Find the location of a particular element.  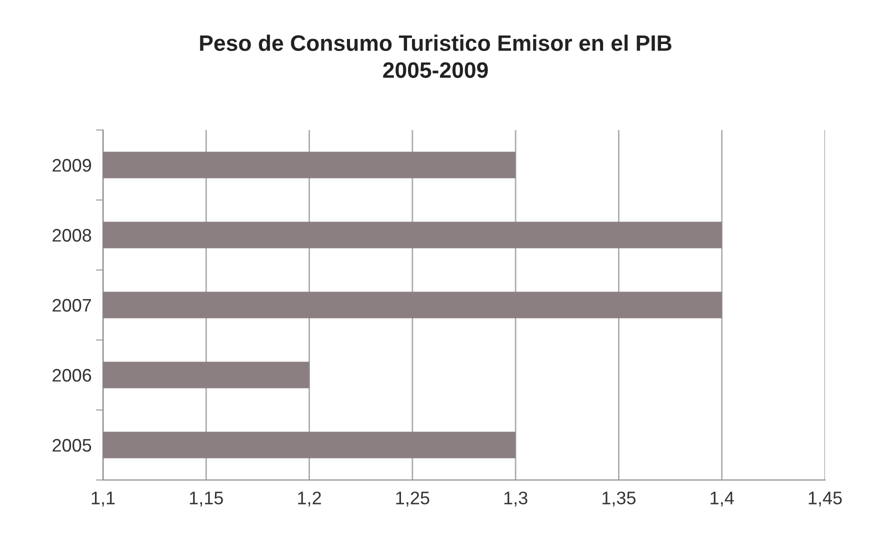

x-tick-label: 1,15 is located at coordinates (206, 499).